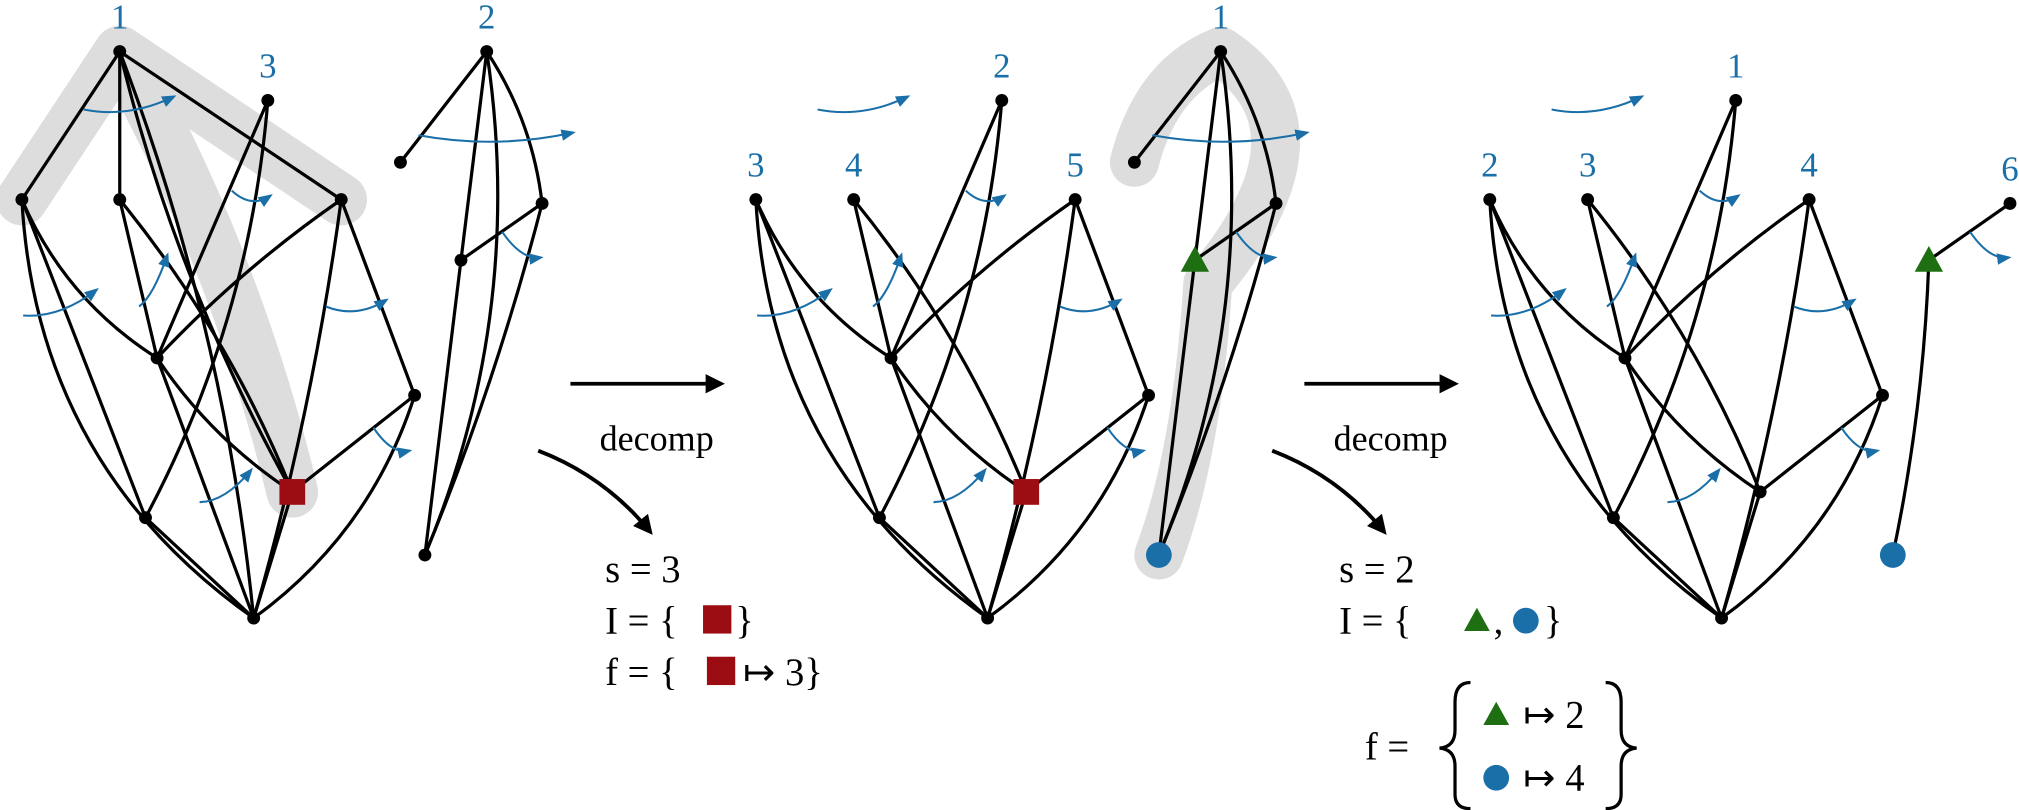 The image size is (2019, 810). What do you see at coordinates (1553, 779) in the screenshot?
I see `f-map: ↦ 4` at bounding box center [1553, 779].